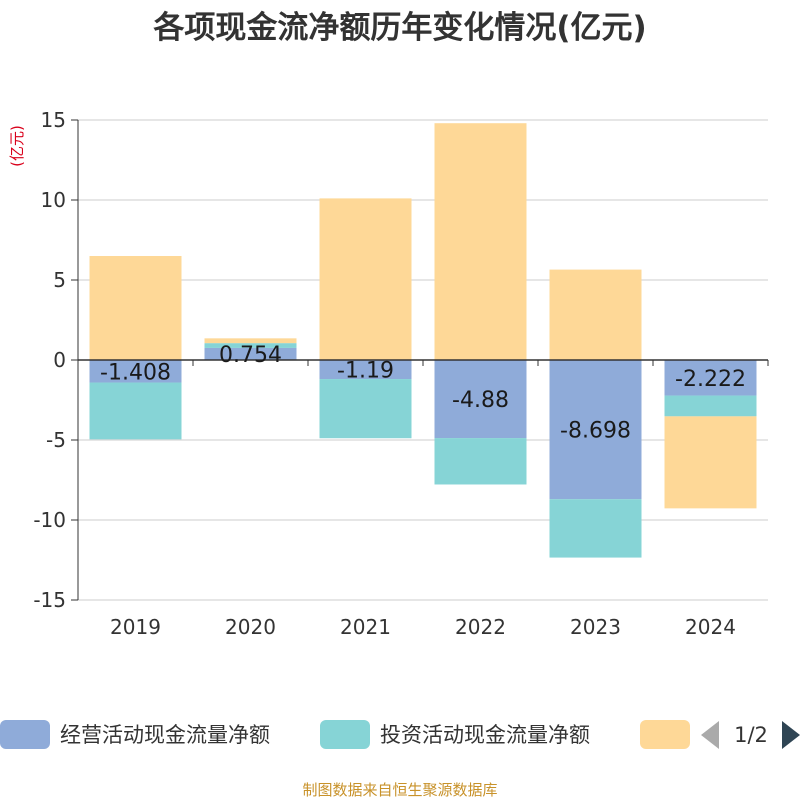  Describe the element at coordinates (365, 627) in the screenshot. I see `x-tick-label-2021: 2021` at that location.